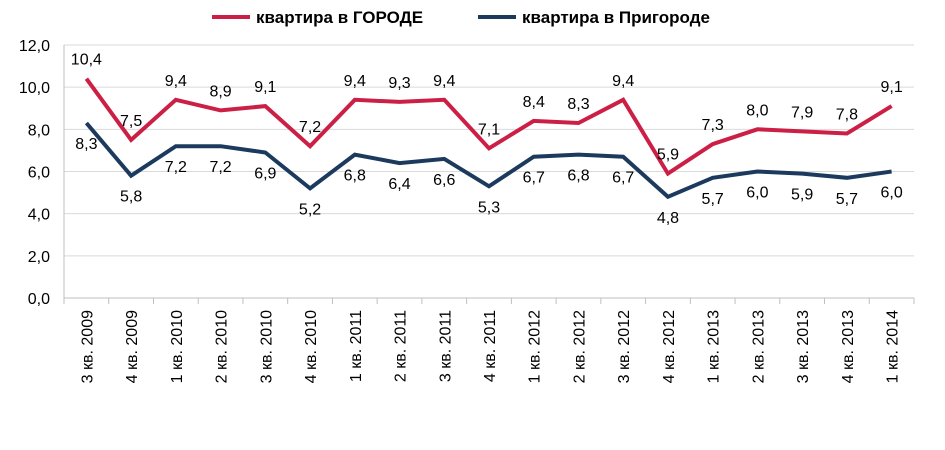 The width and height of the screenshot is (945, 450). I want to click on x-tick-label: 1 кв. 2011, so click(356, 346).